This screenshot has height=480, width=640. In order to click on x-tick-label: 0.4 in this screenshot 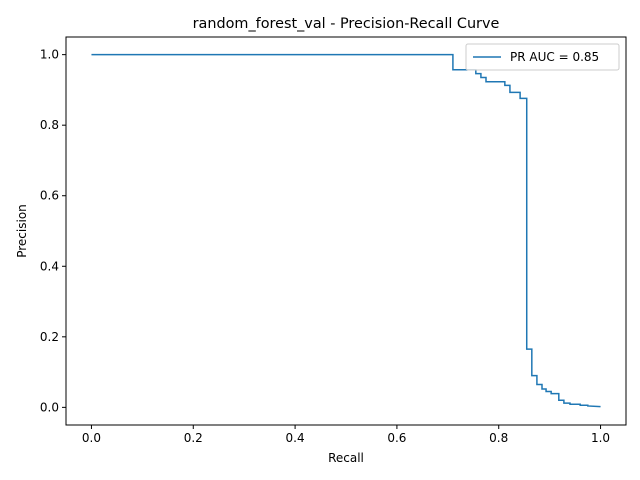, I will do `click(295, 438)`.